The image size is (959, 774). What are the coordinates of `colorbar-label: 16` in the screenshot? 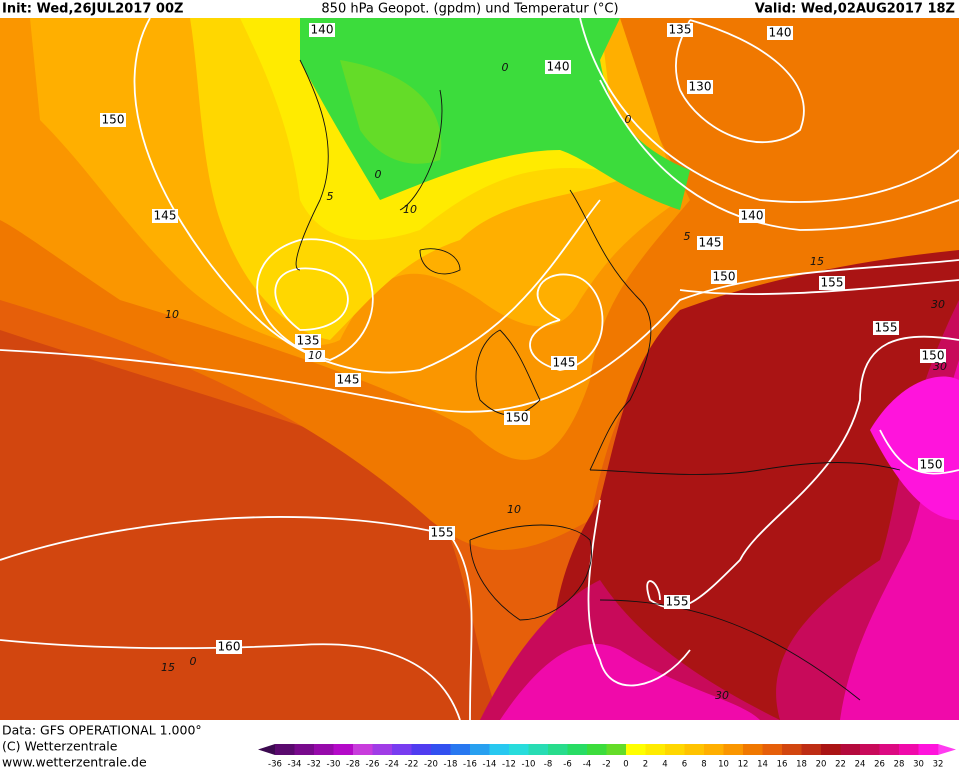 It's located at (782, 765).